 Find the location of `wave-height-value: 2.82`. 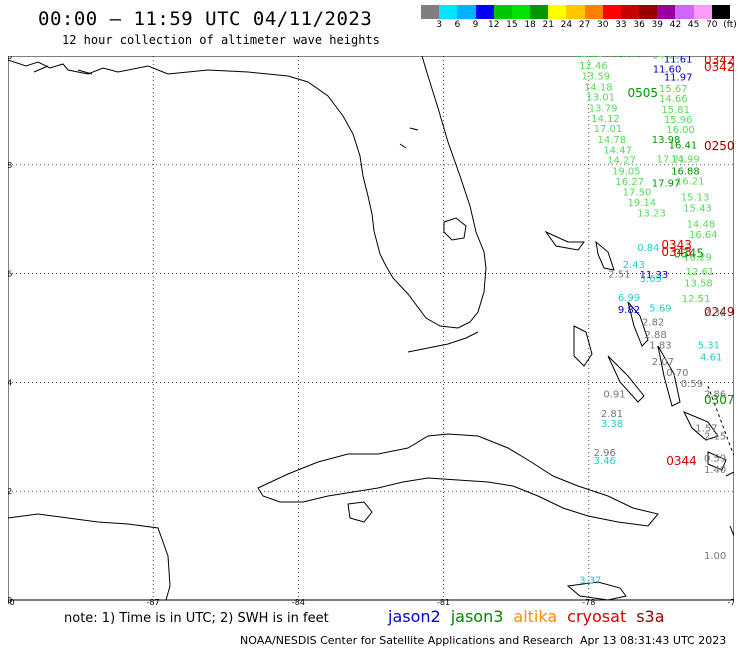

wave-height-value: 2.82 is located at coordinates (653, 322).